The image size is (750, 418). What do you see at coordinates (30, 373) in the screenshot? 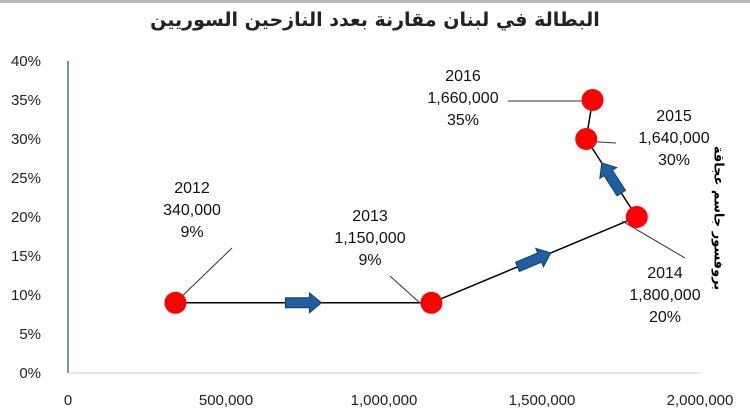
I see `y-tick-label: 0%` at bounding box center [30, 373].